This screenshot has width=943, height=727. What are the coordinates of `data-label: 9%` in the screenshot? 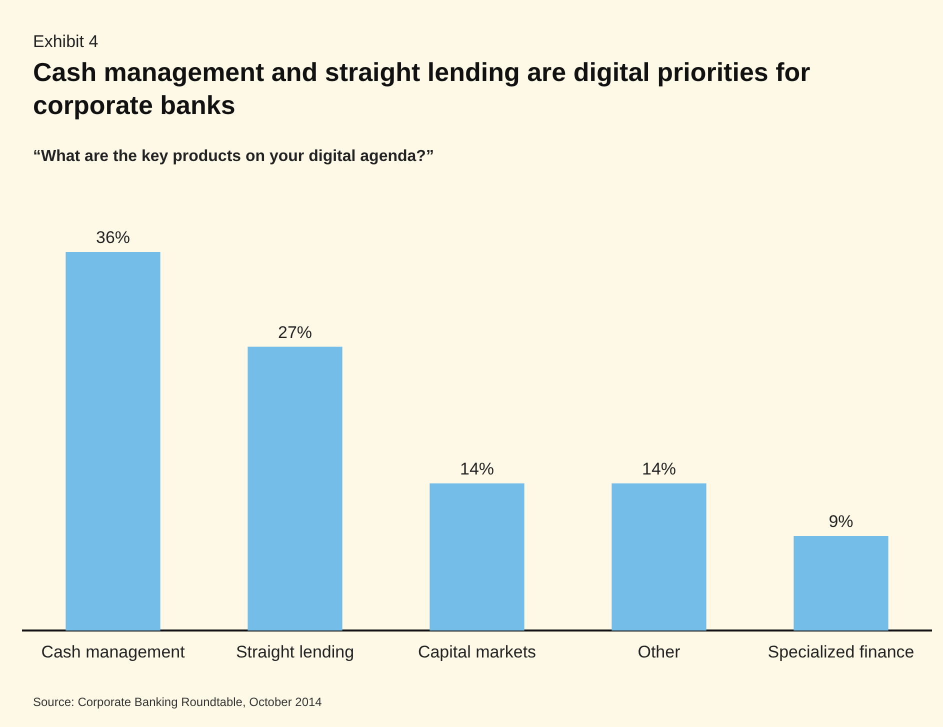 It's located at (841, 522).